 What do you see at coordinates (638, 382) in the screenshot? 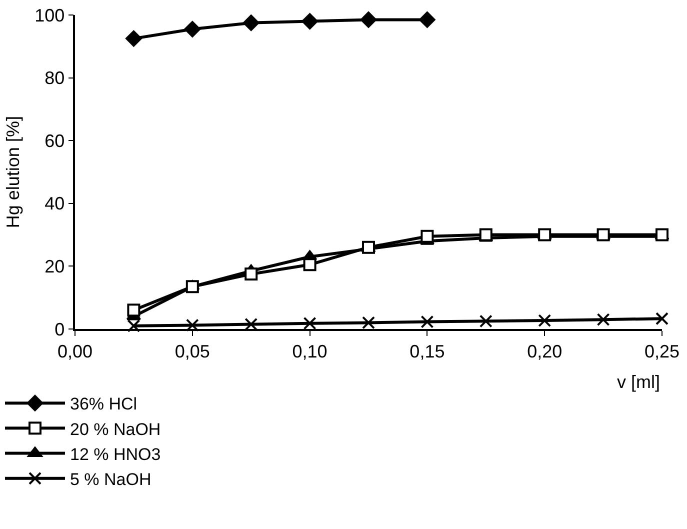
I see `x-axis-title: v [ml]` at bounding box center [638, 382].